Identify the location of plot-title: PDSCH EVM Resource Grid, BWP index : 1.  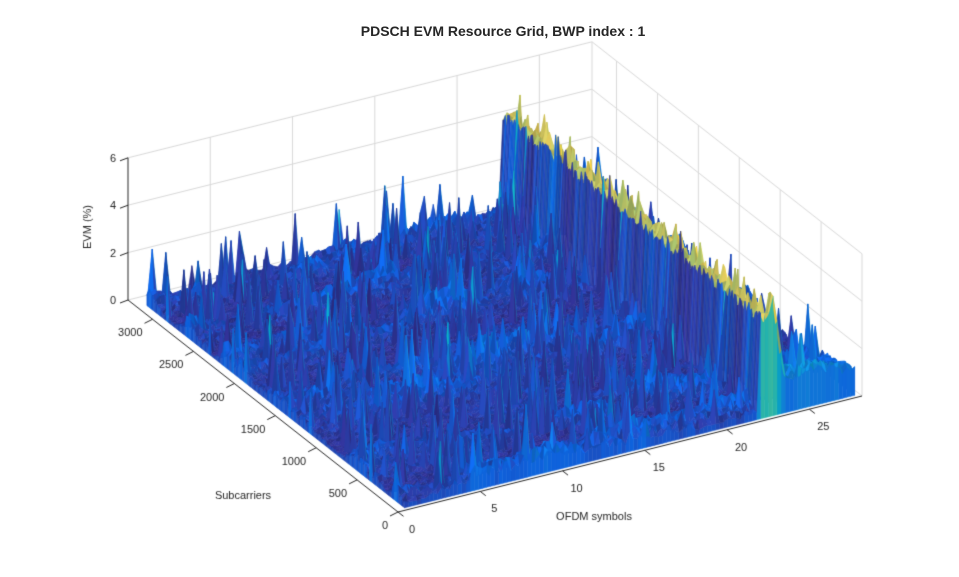
(503, 31).